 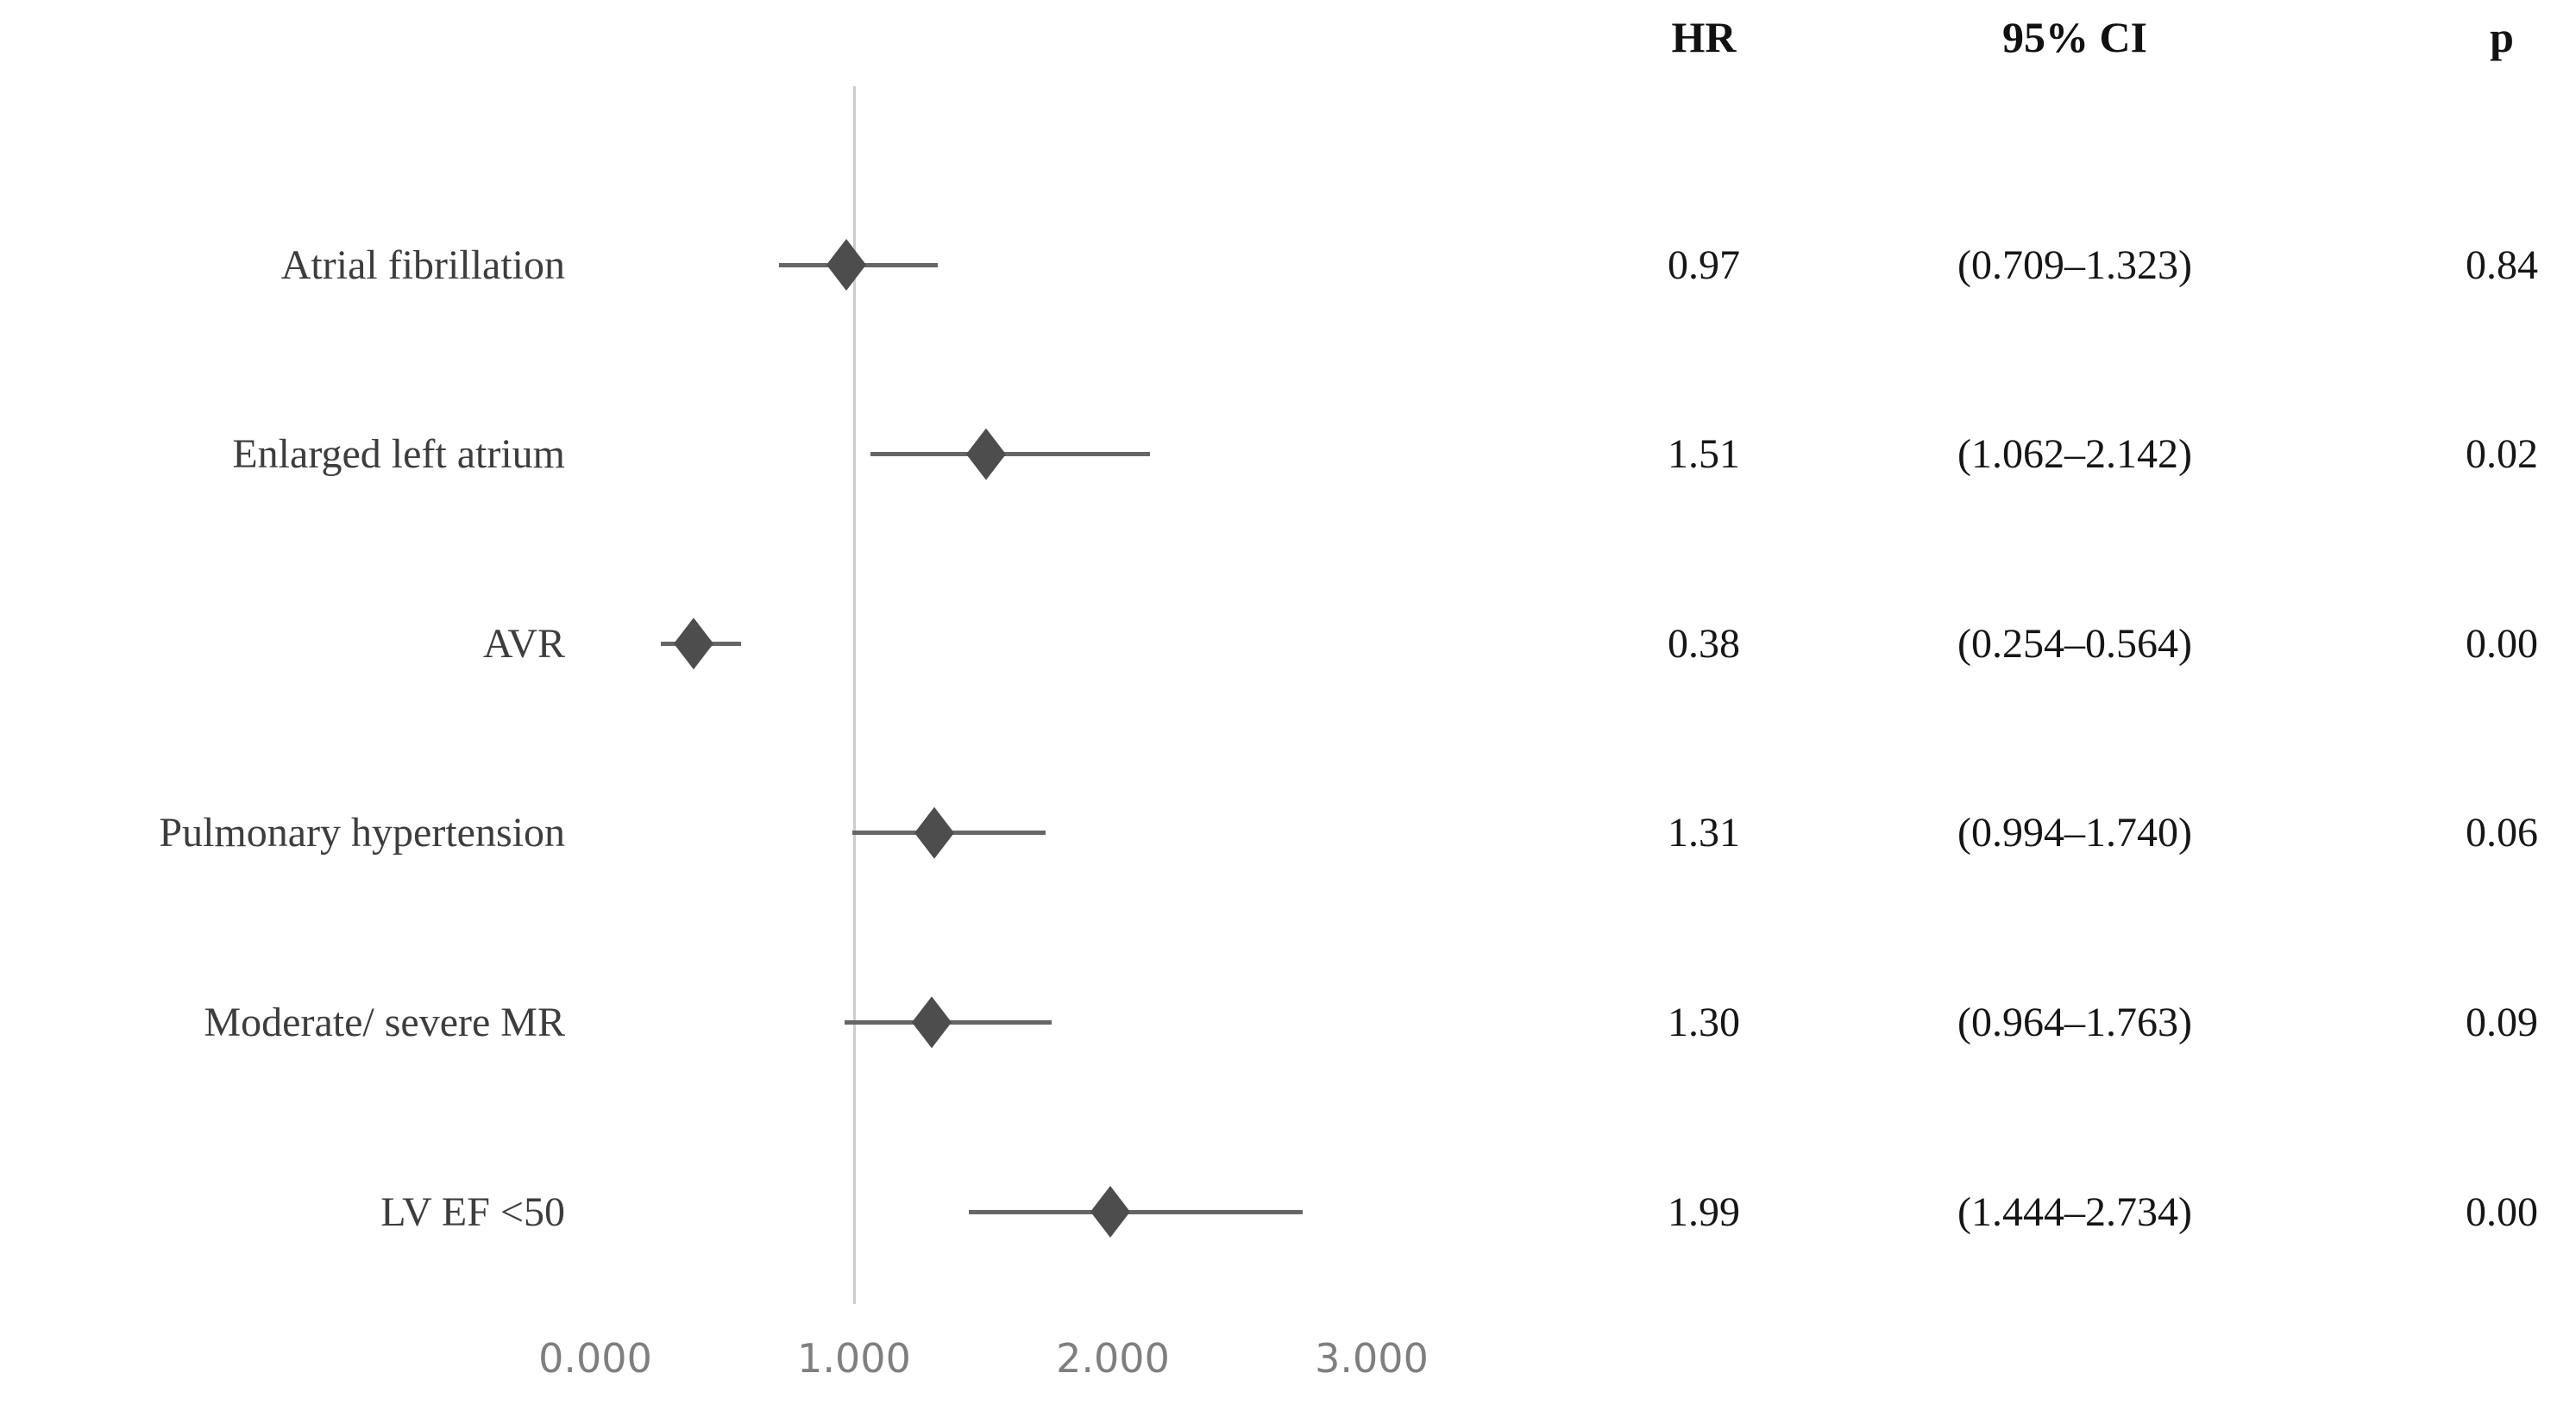 I want to click on row-label: Atrial fibrillation, so click(x=422, y=264).